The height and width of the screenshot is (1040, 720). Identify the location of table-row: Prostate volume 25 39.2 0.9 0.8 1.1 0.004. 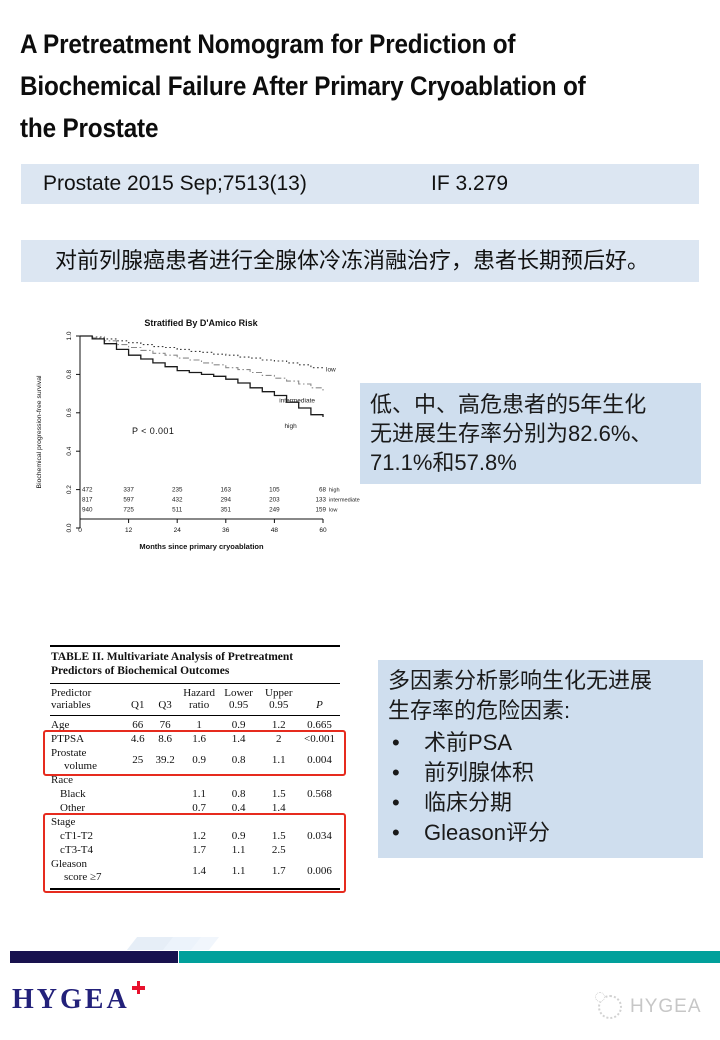
(195, 760).